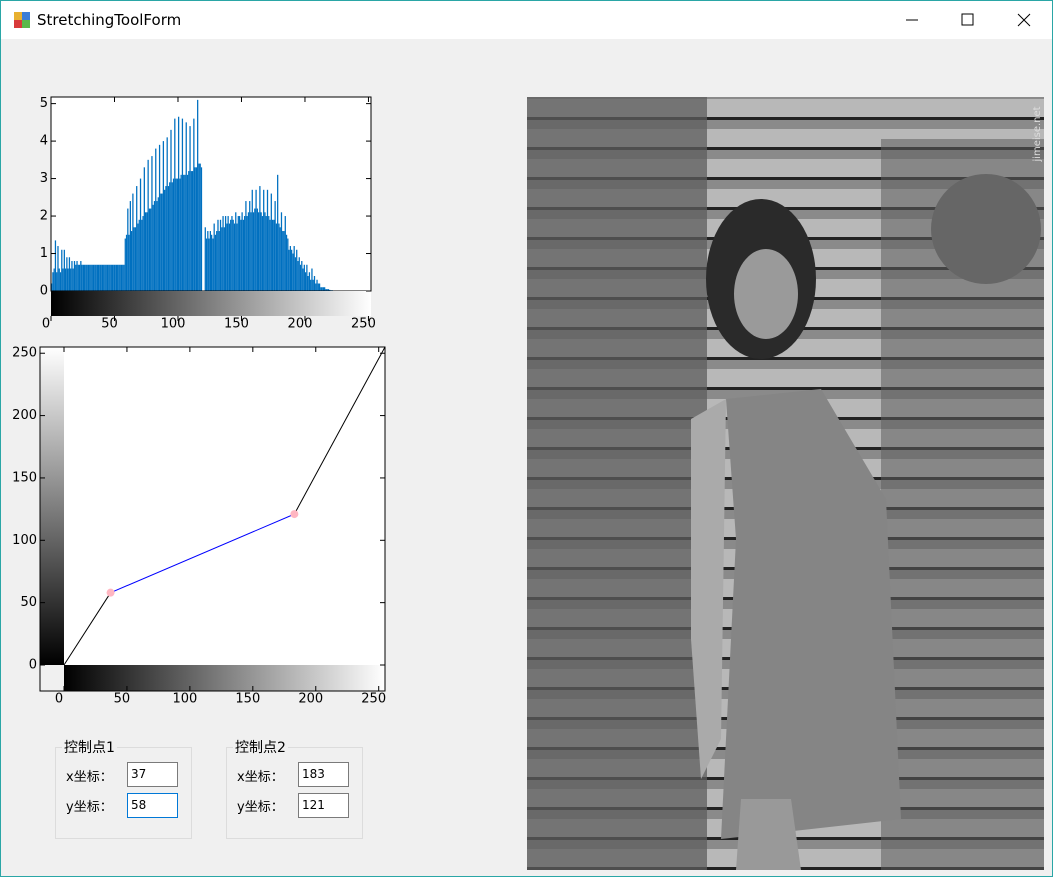 The height and width of the screenshot is (877, 1053). What do you see at coordinates (323, 805) in the screenshot?
I see `y-input: 121` at bounding box center [323, 805].